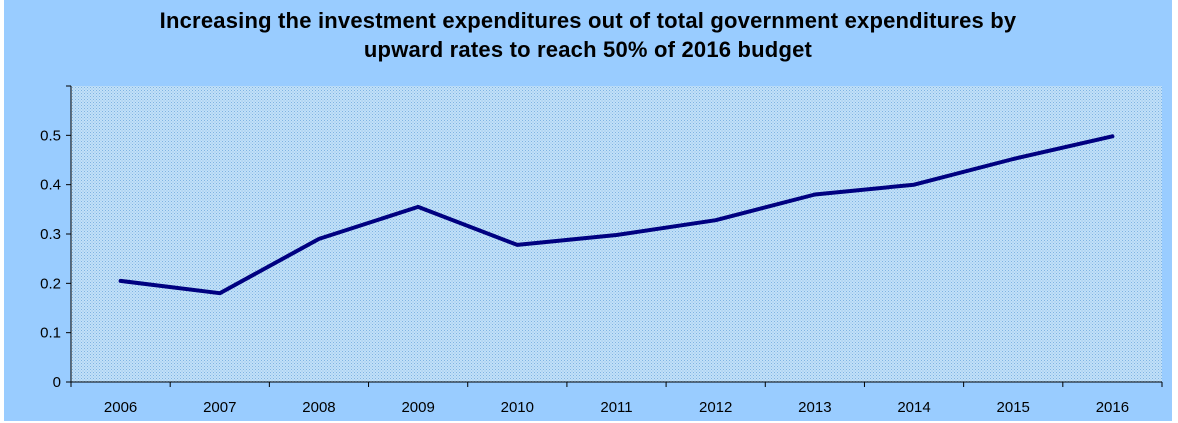 The height and width of the screenshot is (423, 1178). I want to click on y-tick-label: 0.5, so click(50, 135).